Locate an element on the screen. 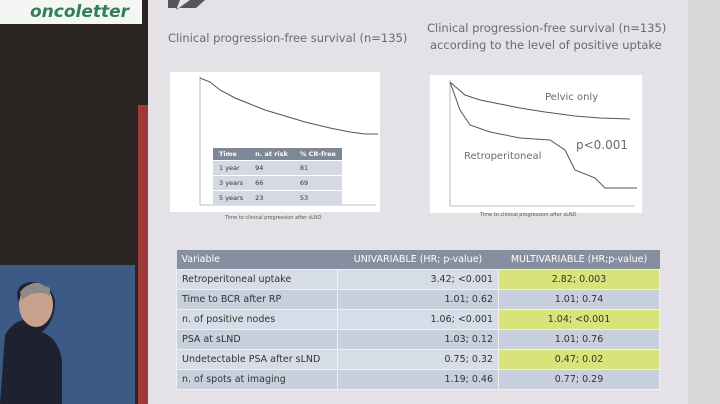 This screenshot has height=404, width=720. cell: 5 years is located at coordinates (231, 197).